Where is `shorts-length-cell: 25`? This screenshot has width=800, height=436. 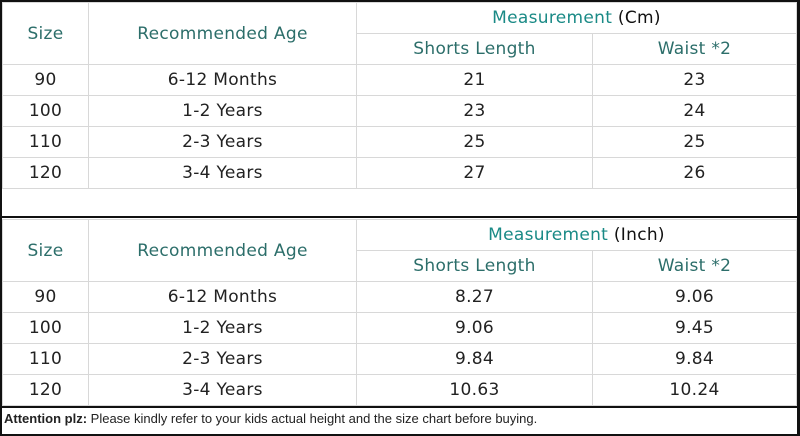 shorts-length-cell: 25 is located at coordinates (474, 142).